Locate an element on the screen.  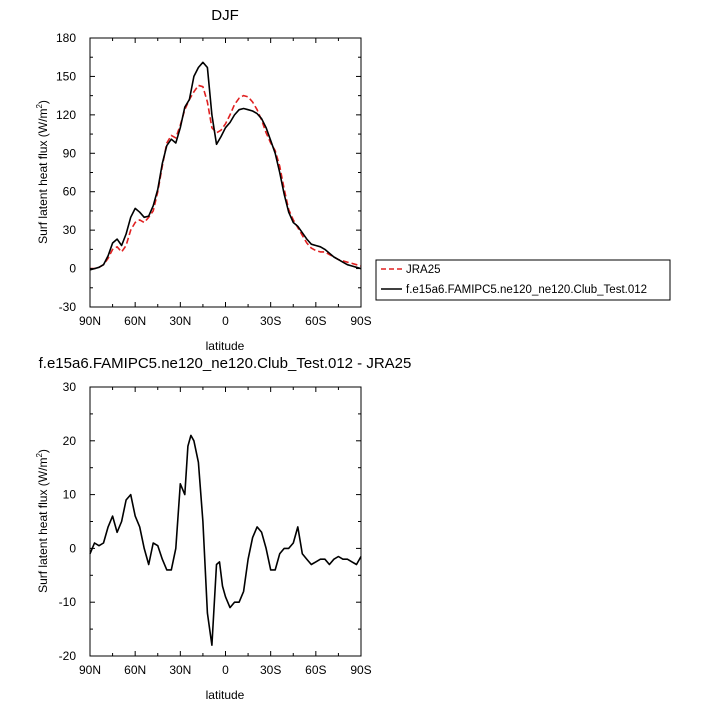
bottom-y-tick-label: 0 is located at coordinates (72, 548).